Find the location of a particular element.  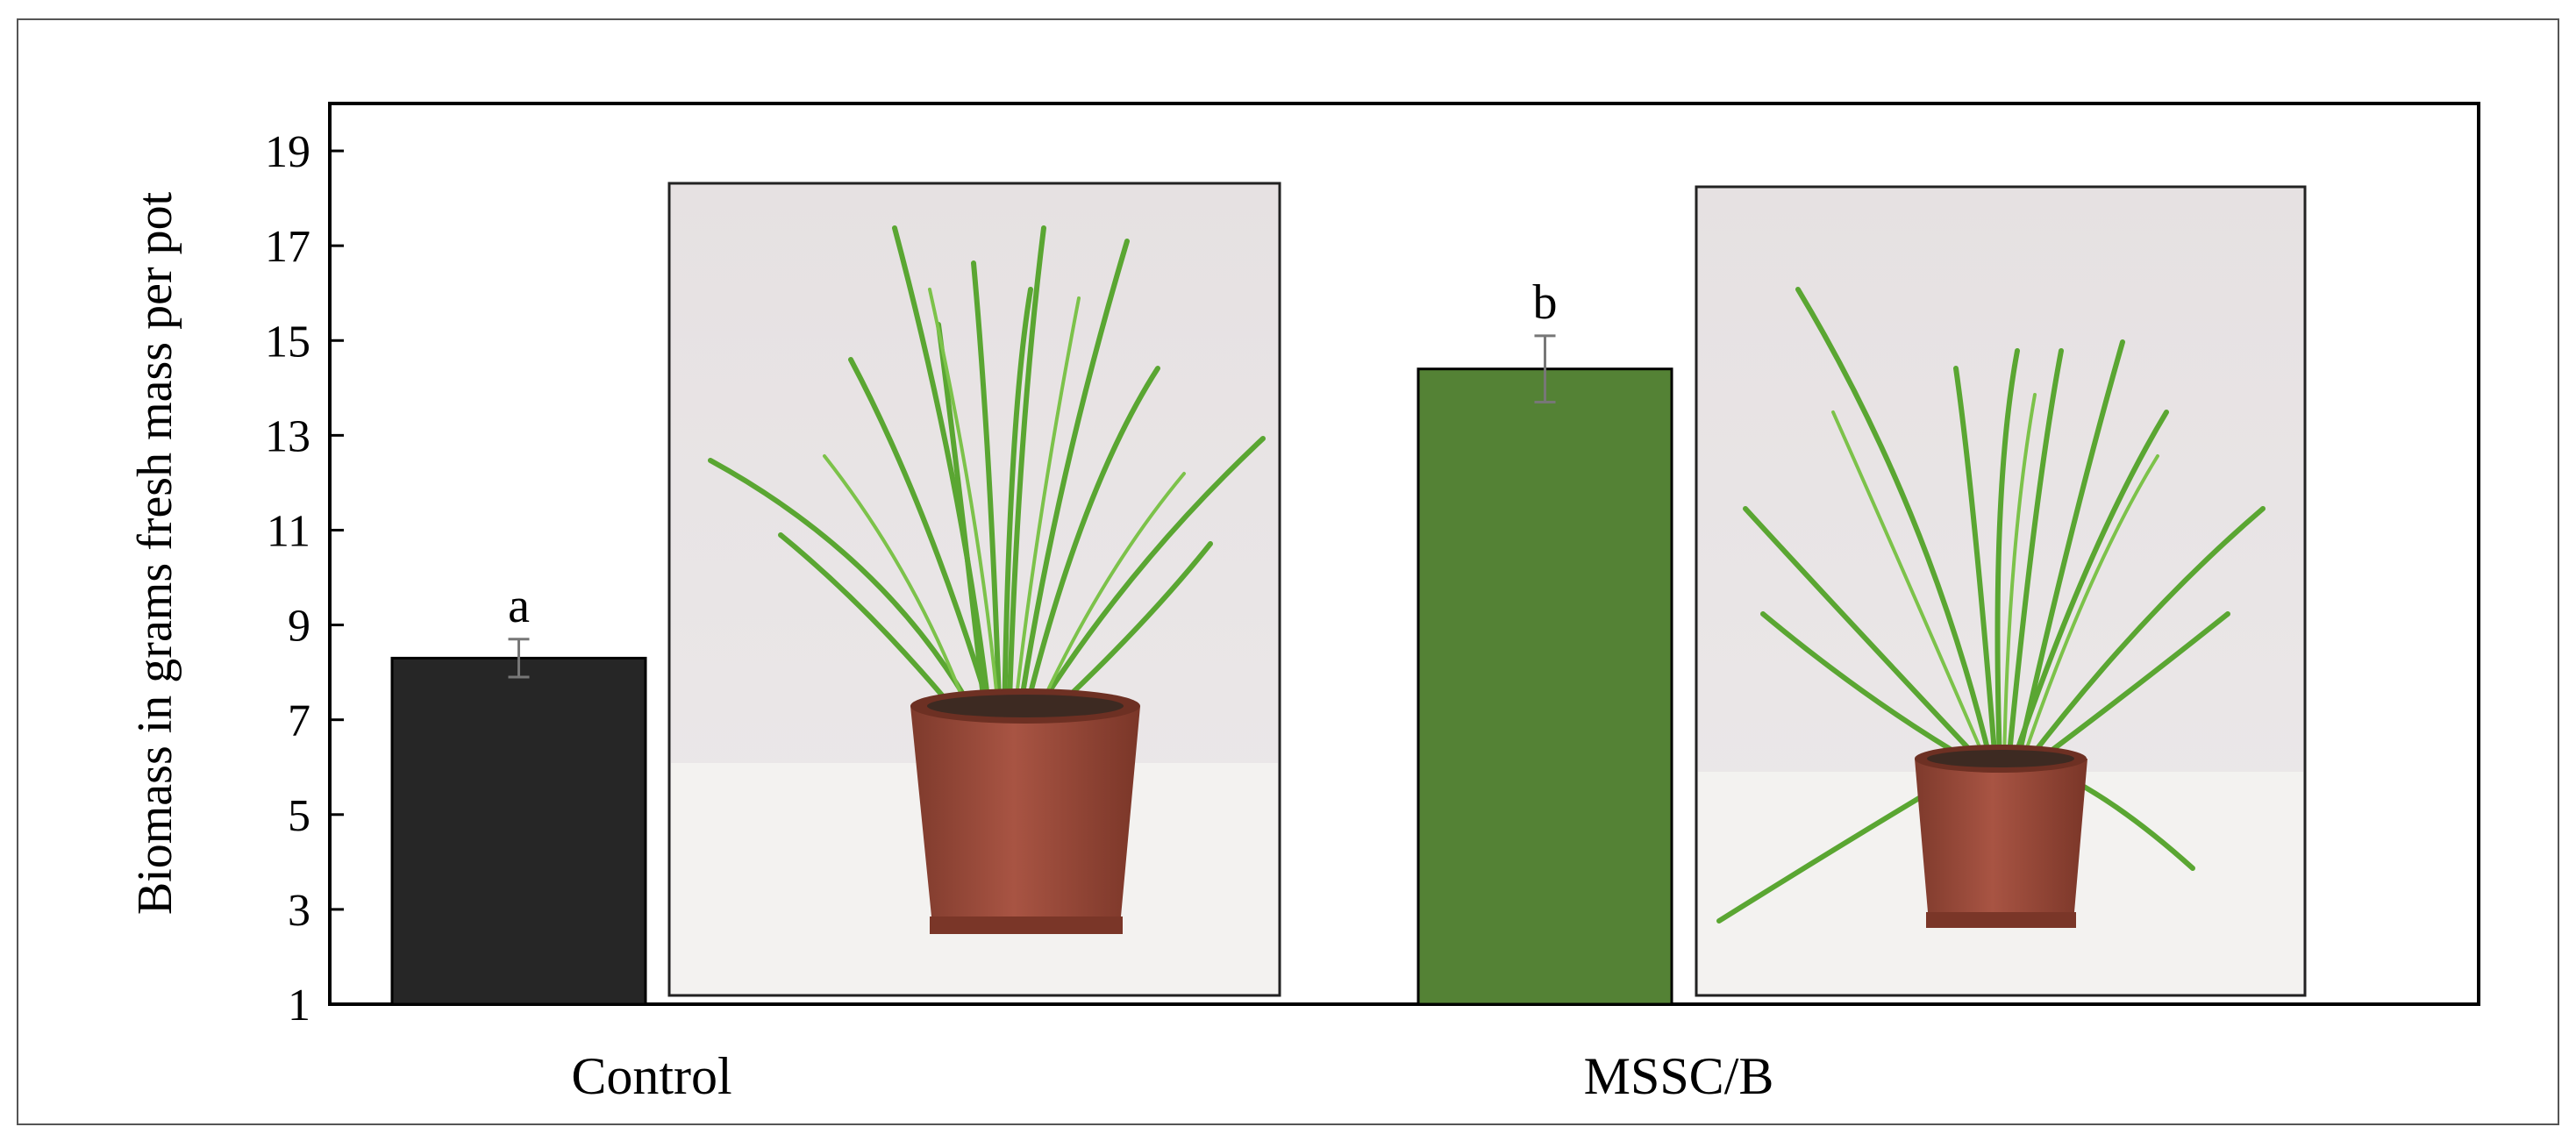

y-axis-label: Biomass in grams fresh mass per pot is located at coordinates (155, 553).